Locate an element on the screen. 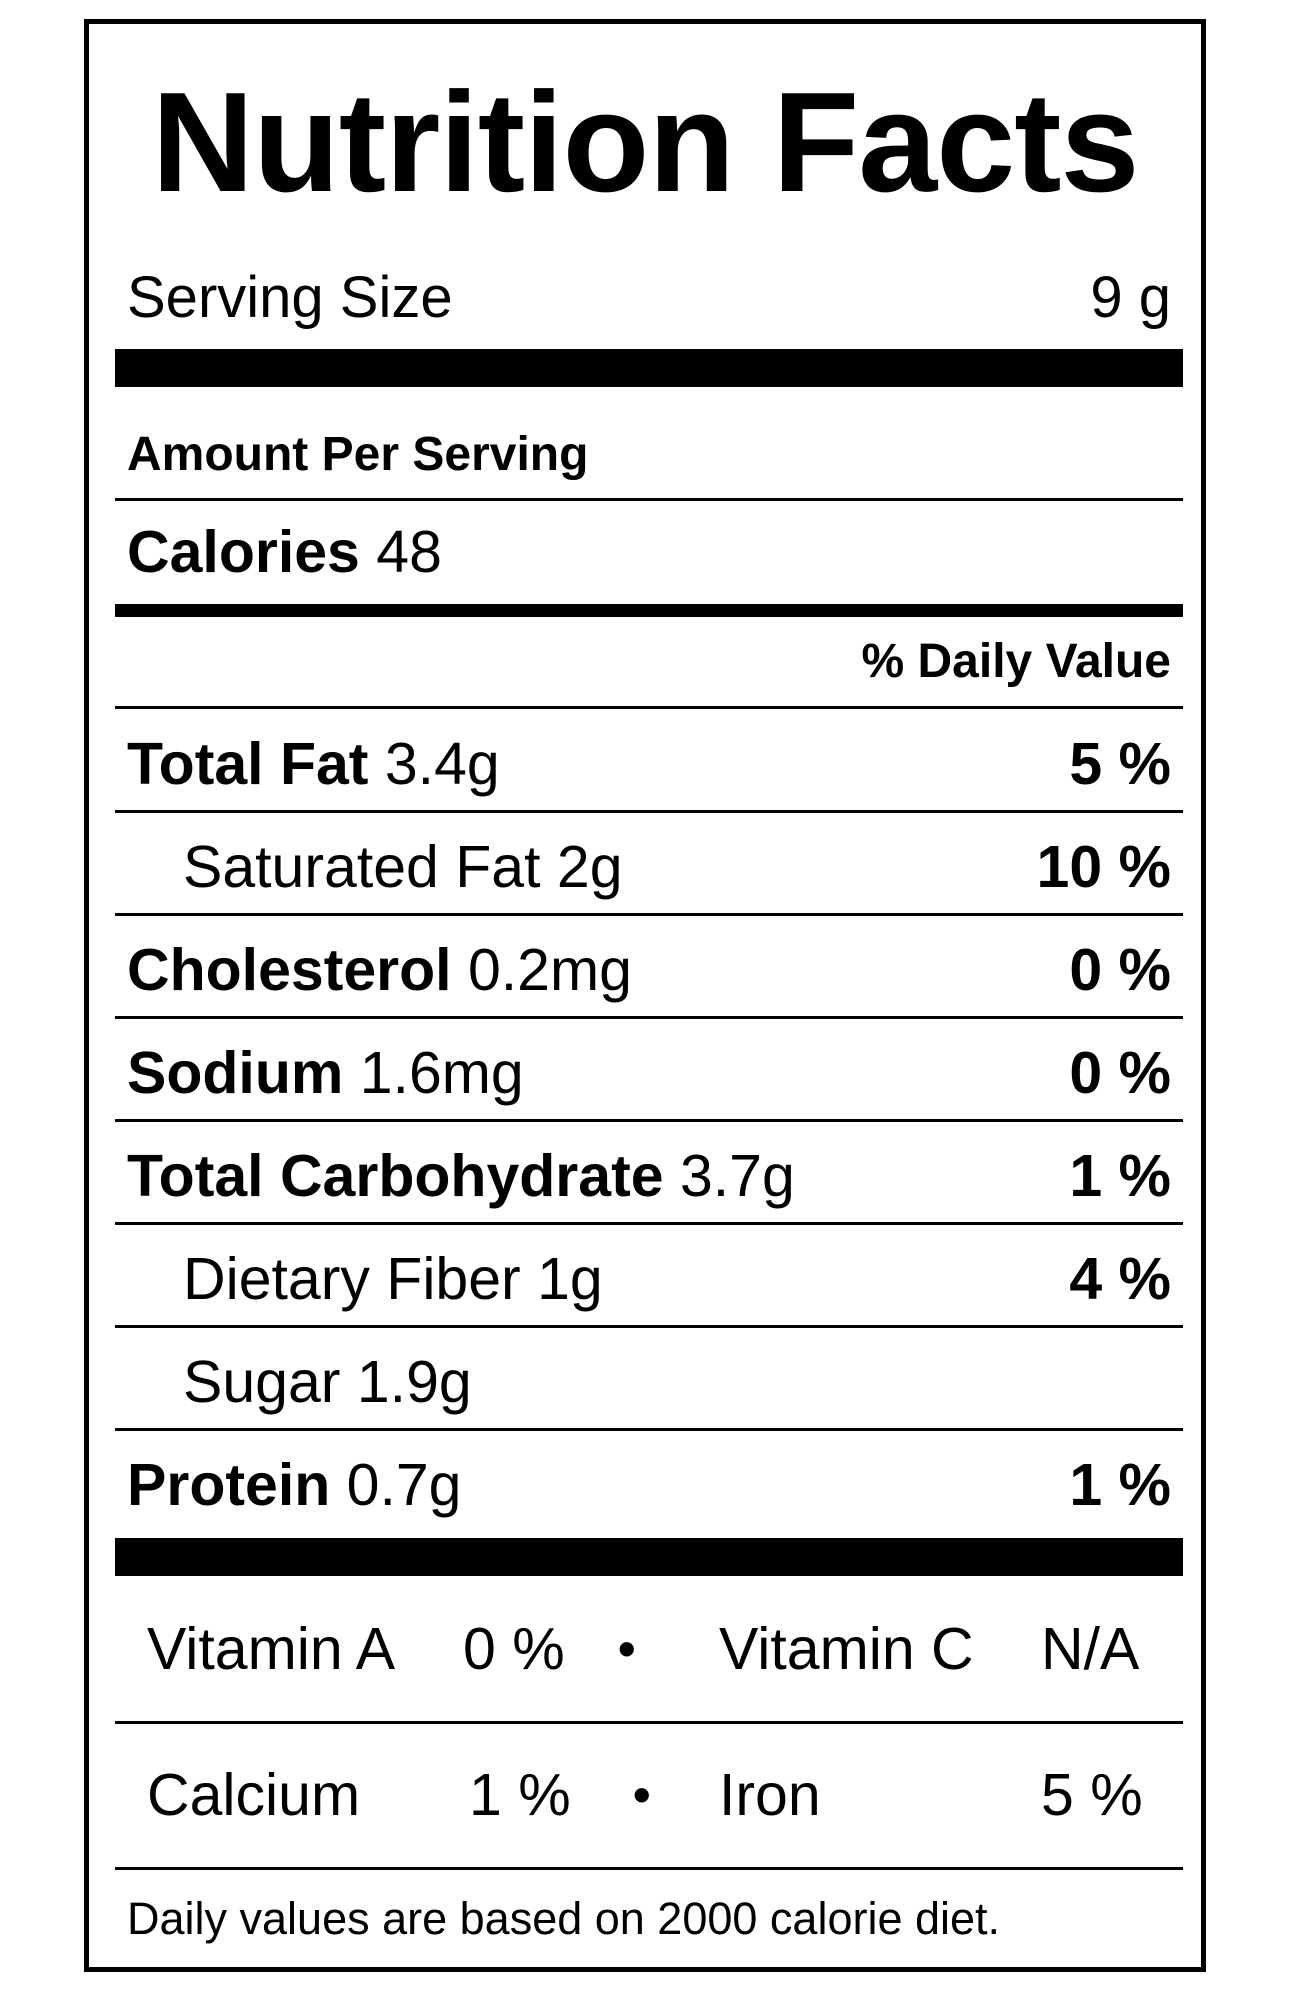  nutrient-label: Total Carbohydrate is located at coordinates (395, 1175).